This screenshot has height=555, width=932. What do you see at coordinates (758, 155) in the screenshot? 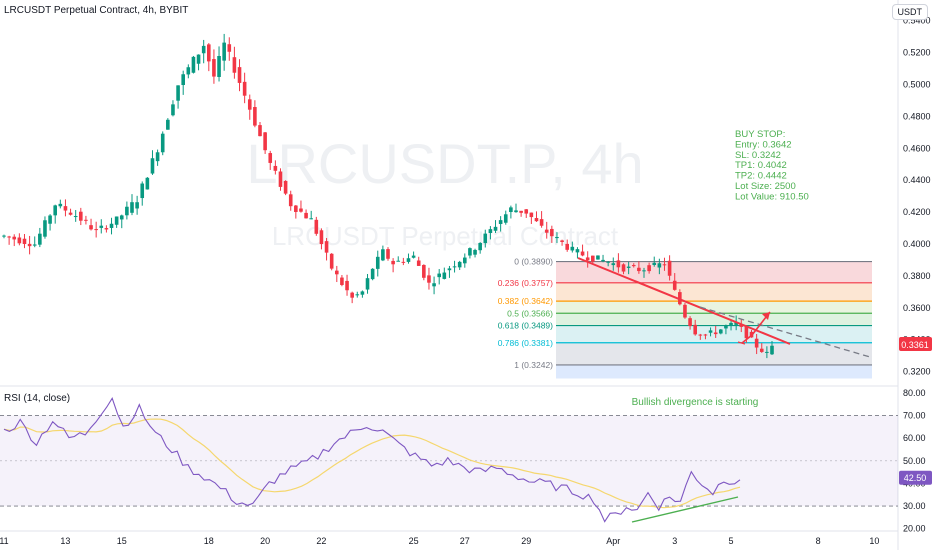
I see `trade-note-line: SL: 0.3242` at bounding box center [758, 155].